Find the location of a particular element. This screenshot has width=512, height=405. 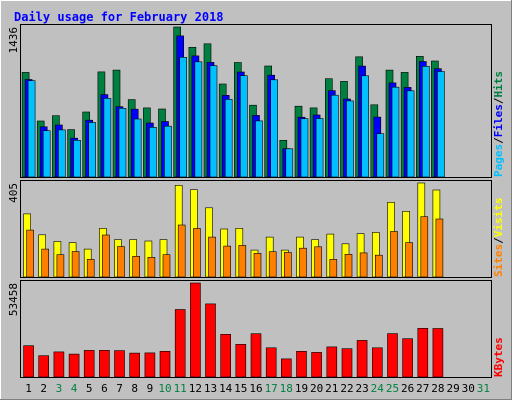

x-tick-label-day-14: 14 is located at coordinates (226, 388).